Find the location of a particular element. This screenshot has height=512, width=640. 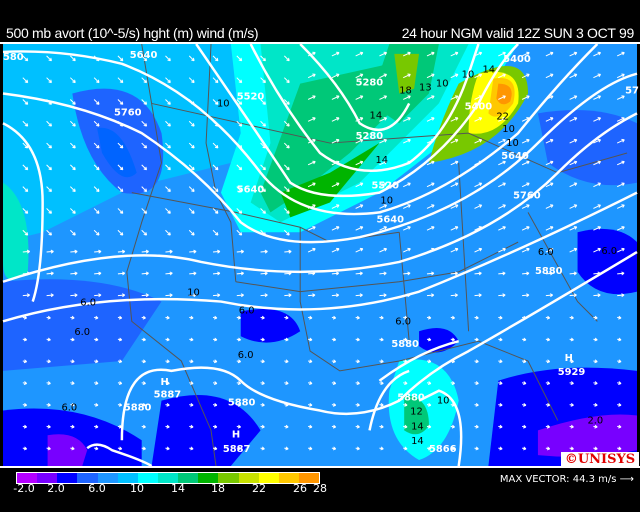

max-vector-readout: MAX VECTOR: 44.3 m/s ⟶ is located at coordinates (567, 479).